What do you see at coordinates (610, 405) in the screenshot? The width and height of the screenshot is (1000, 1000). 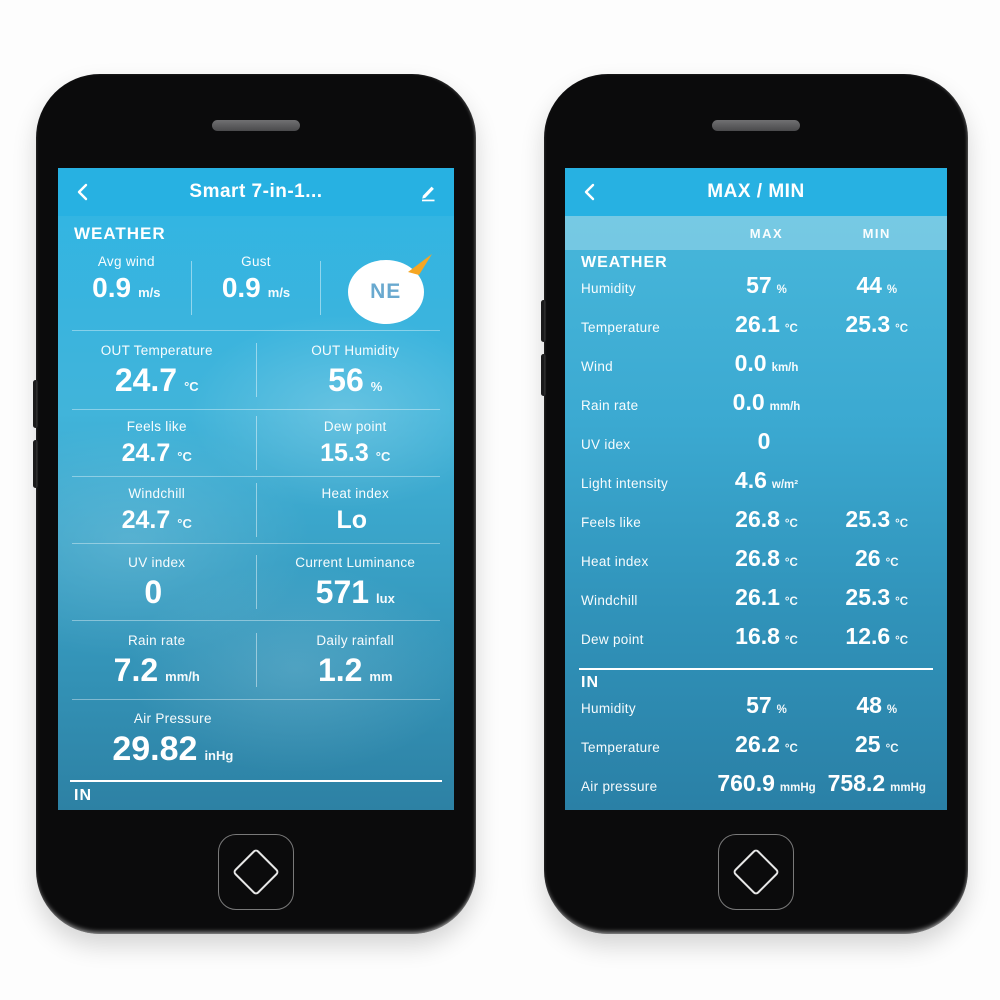 I see `metric-label: Rain rate` at bounding box center [610, 405].